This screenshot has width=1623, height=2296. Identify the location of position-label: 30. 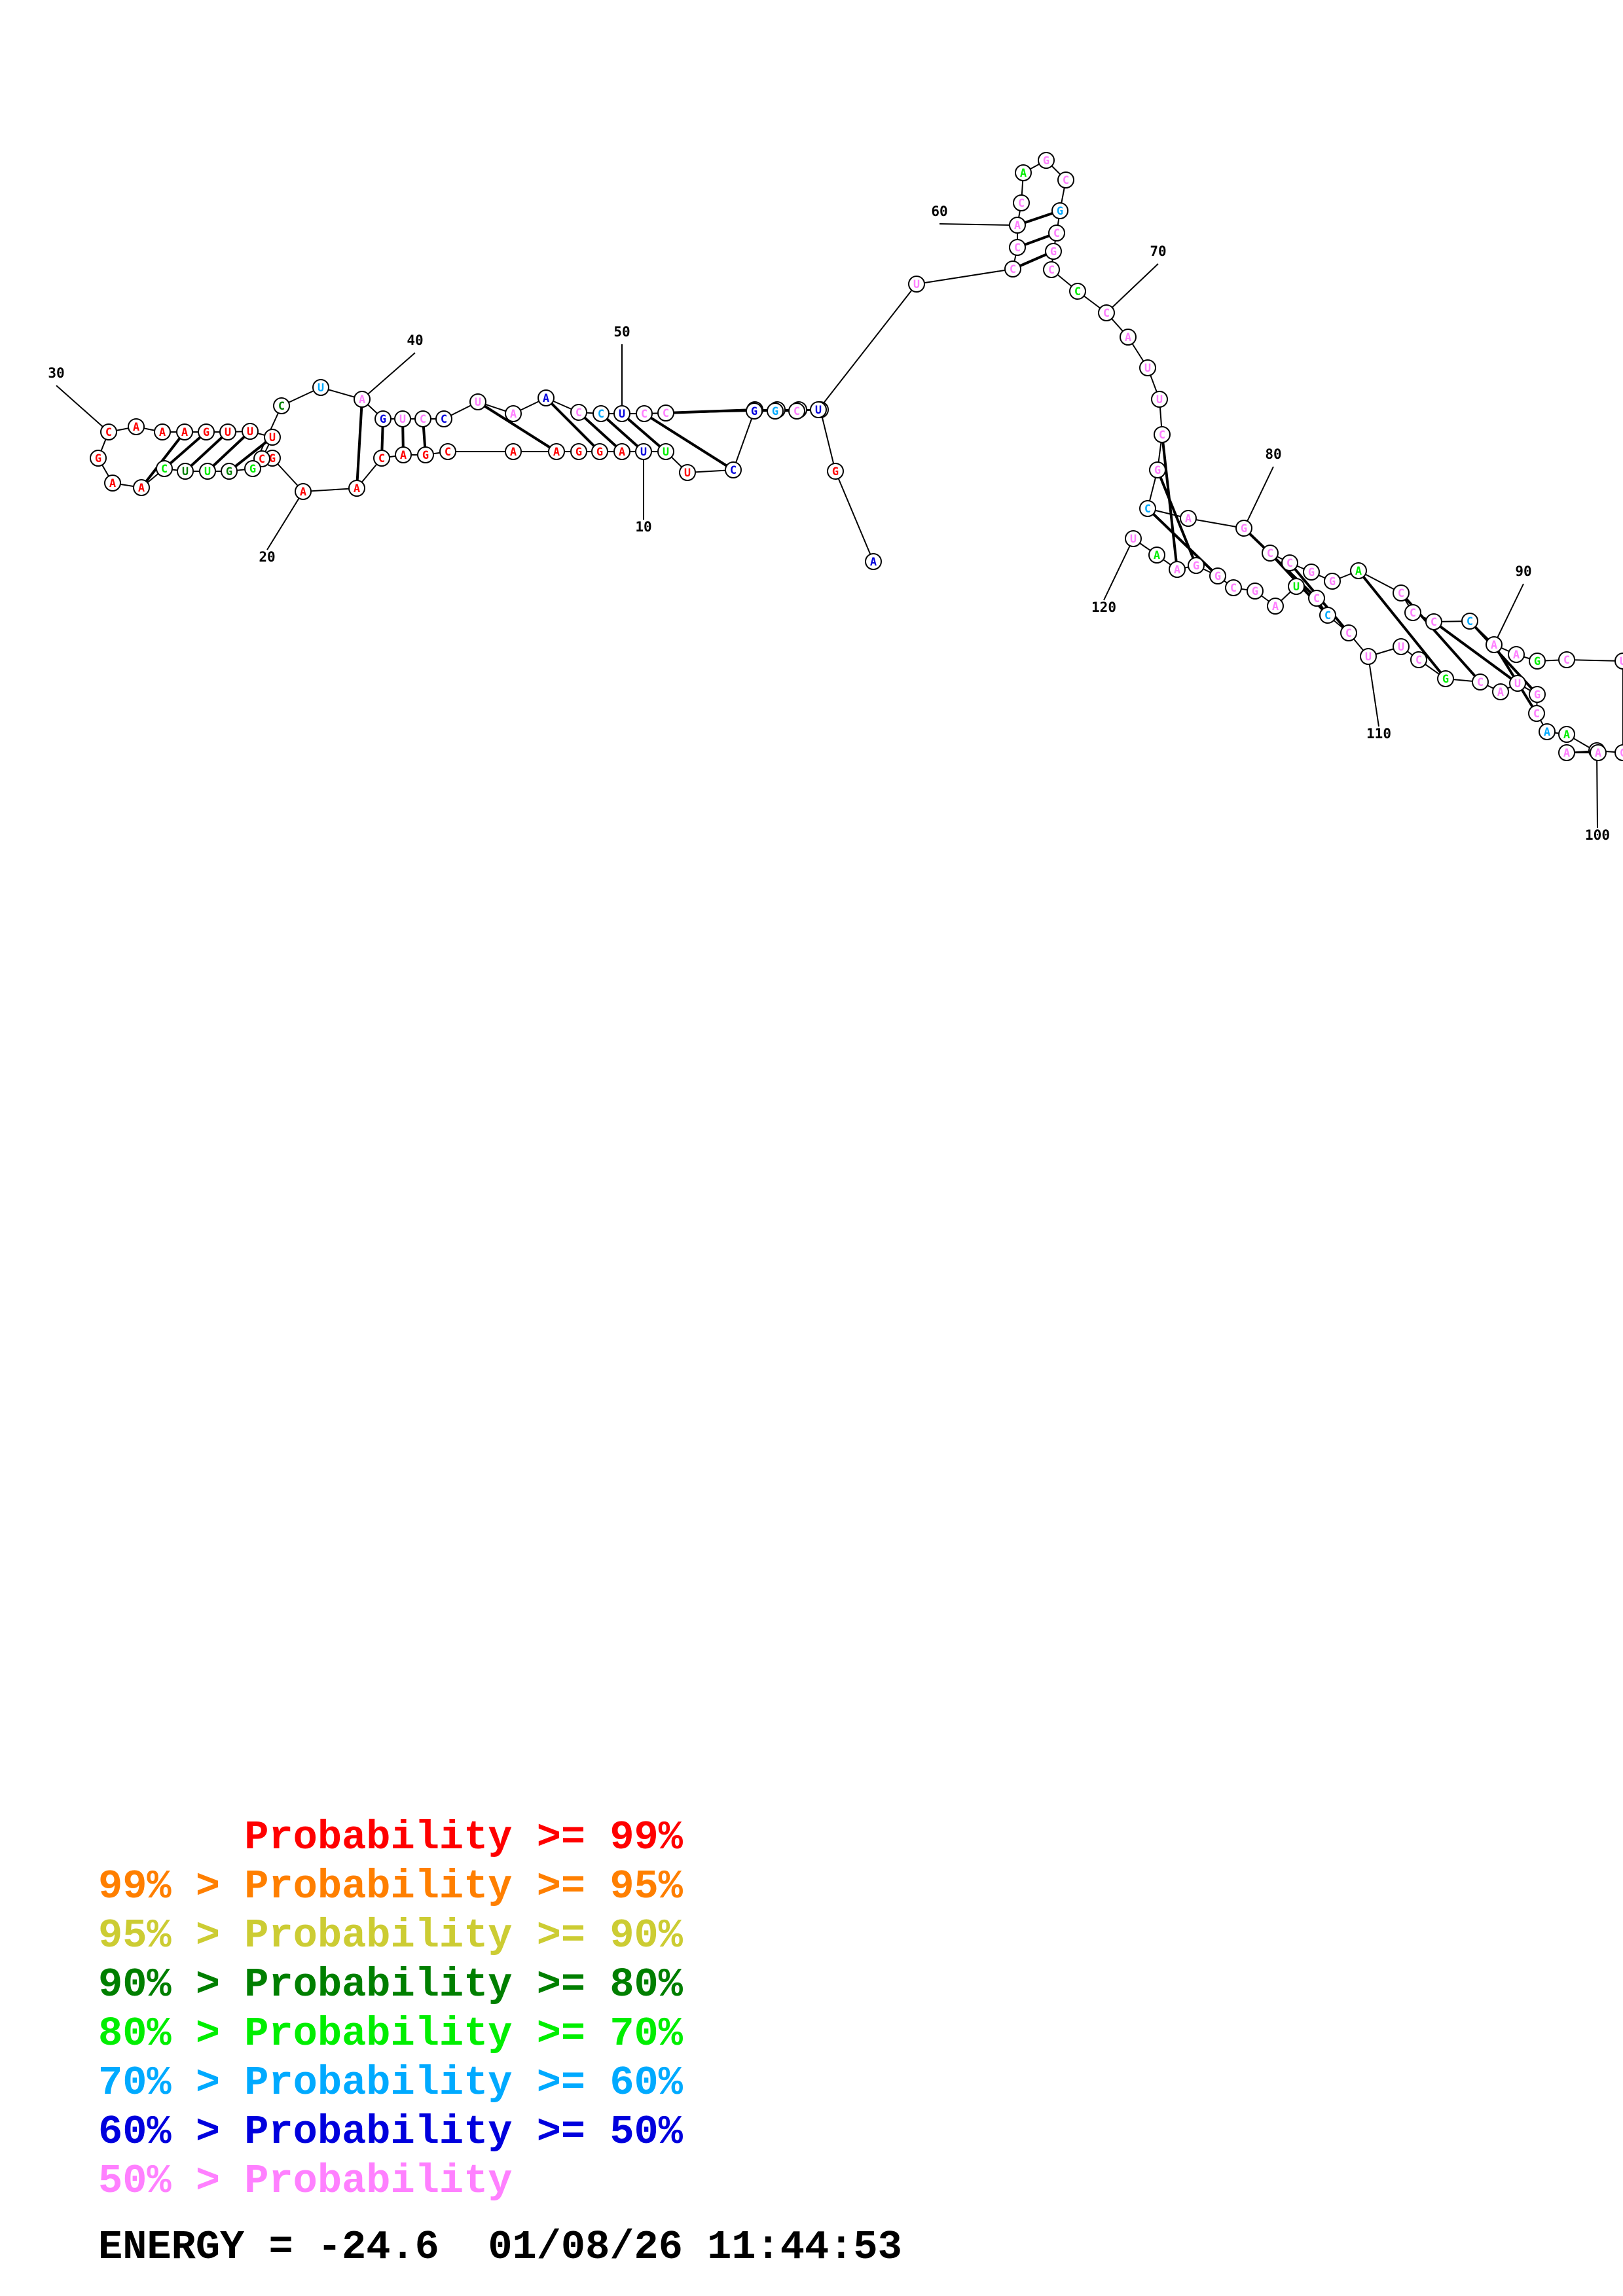
(56, 373).